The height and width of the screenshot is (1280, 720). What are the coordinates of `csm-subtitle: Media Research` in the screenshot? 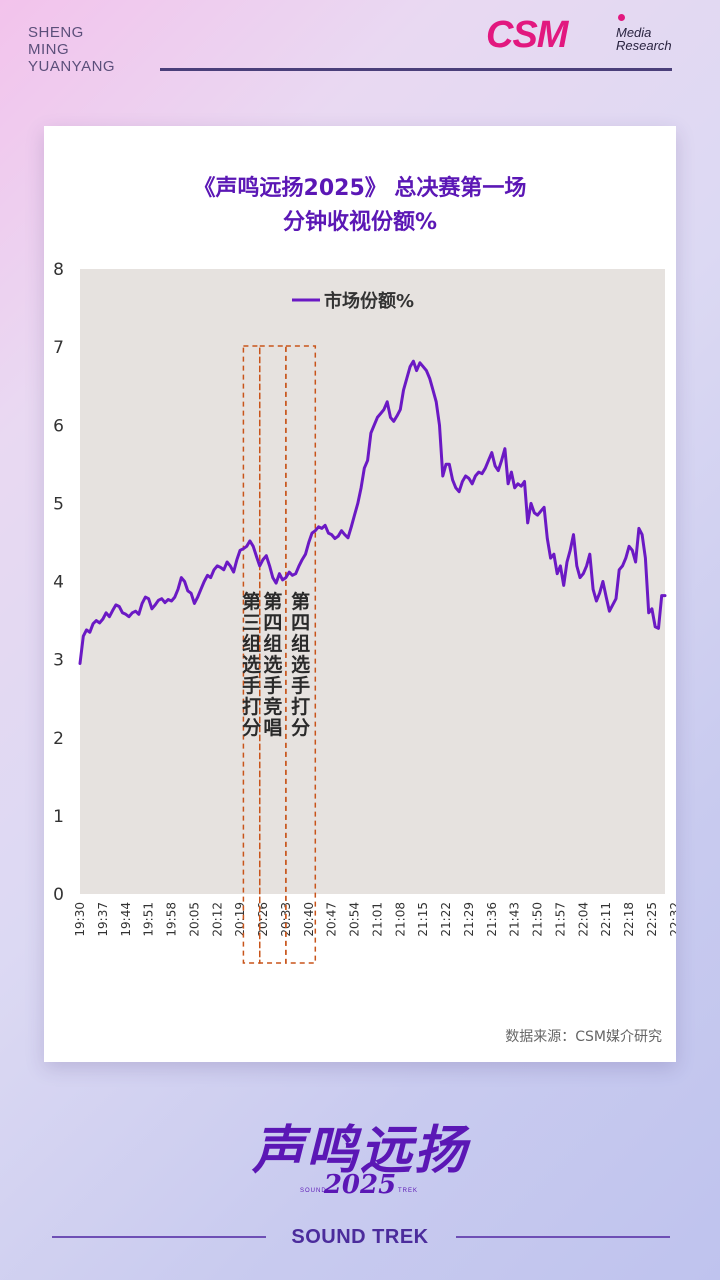 It's located at (644, 39).